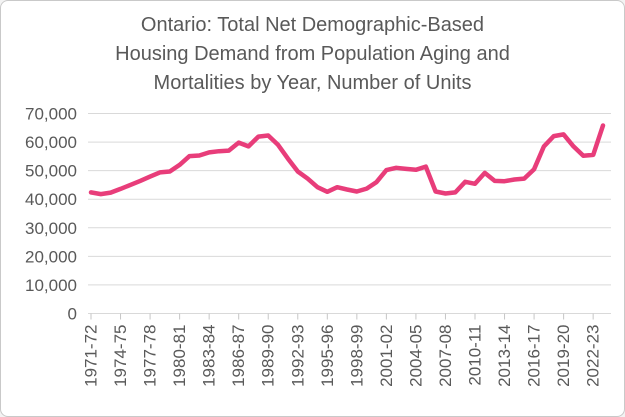 Image resolution: width=625 pixels, height=417 pixels. I want to click on y-tick-label: 70,000, so click(51, 114).